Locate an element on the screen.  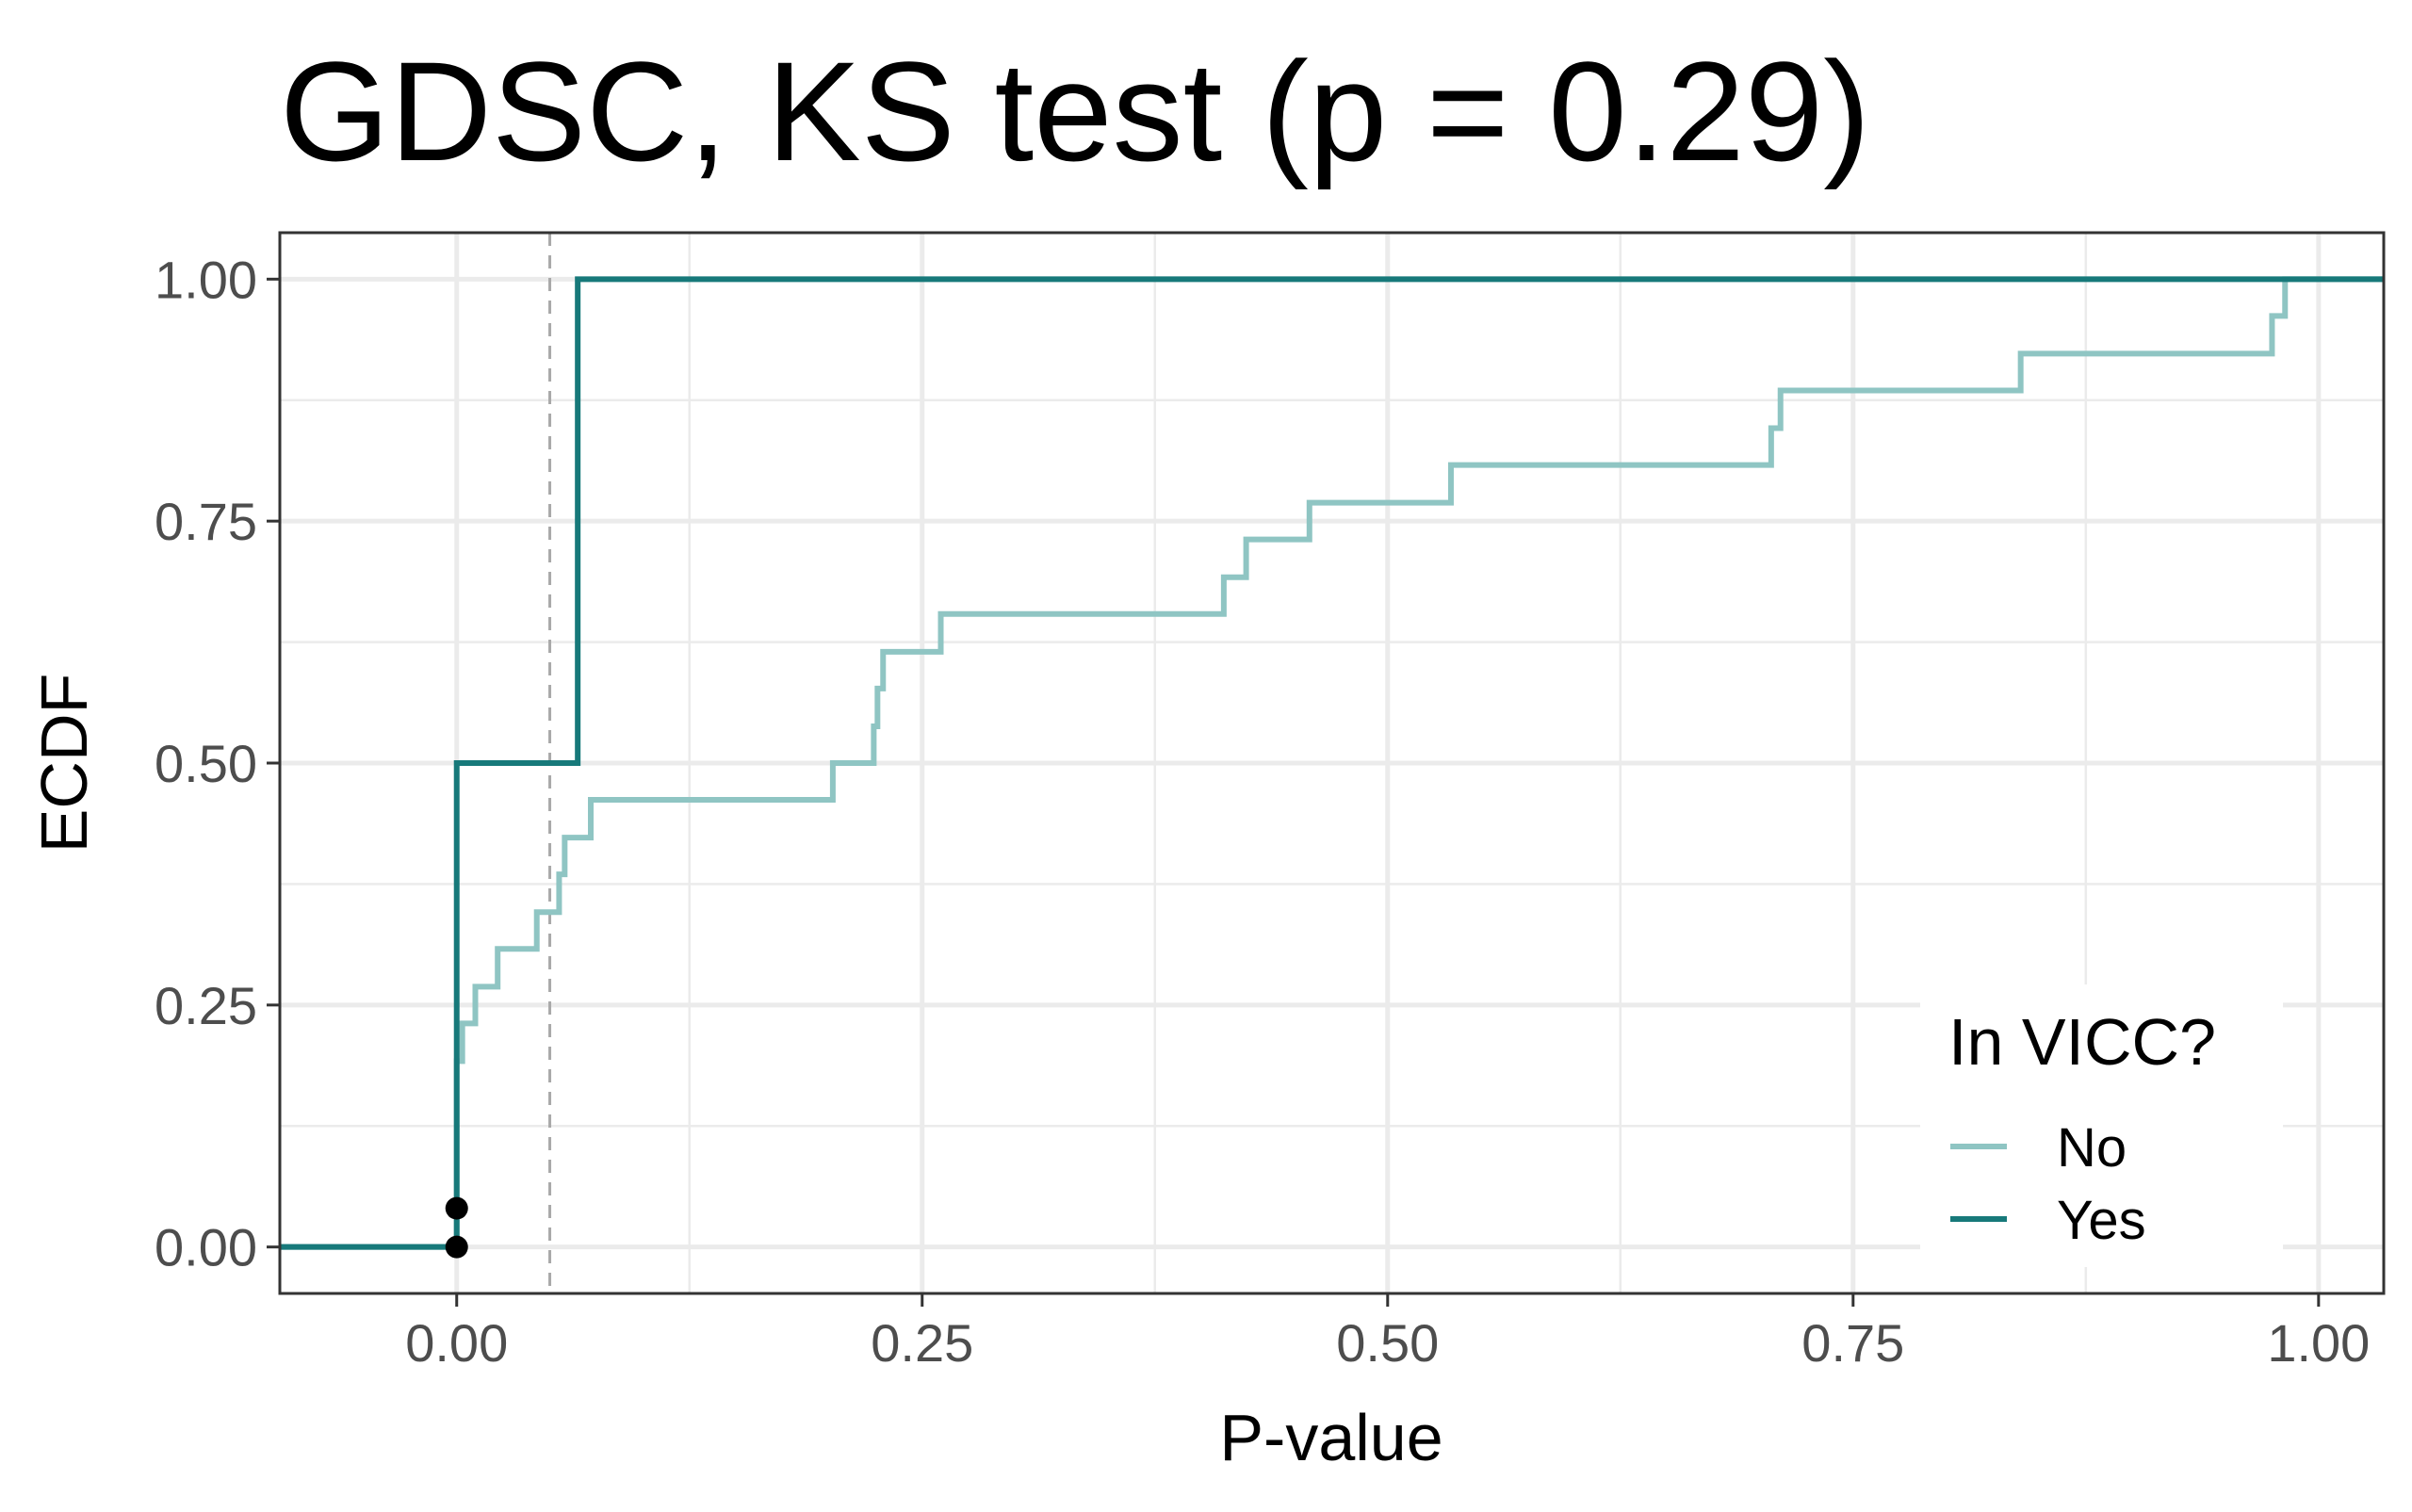
chart-title: GDSC, KS test (p = 0.29) is located at coordinates (1075, 111).